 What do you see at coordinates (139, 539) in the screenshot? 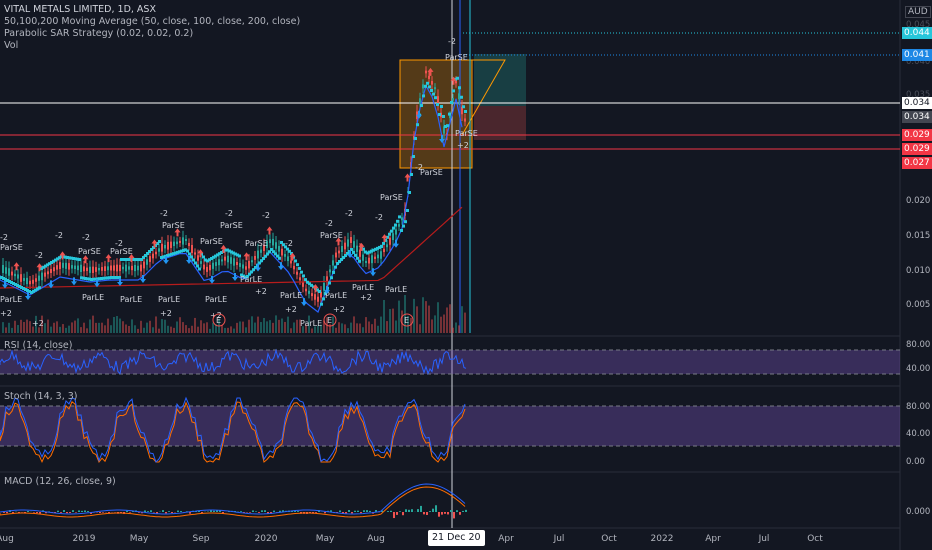
I see `time-tick: May` at bounding box center [139, 539].